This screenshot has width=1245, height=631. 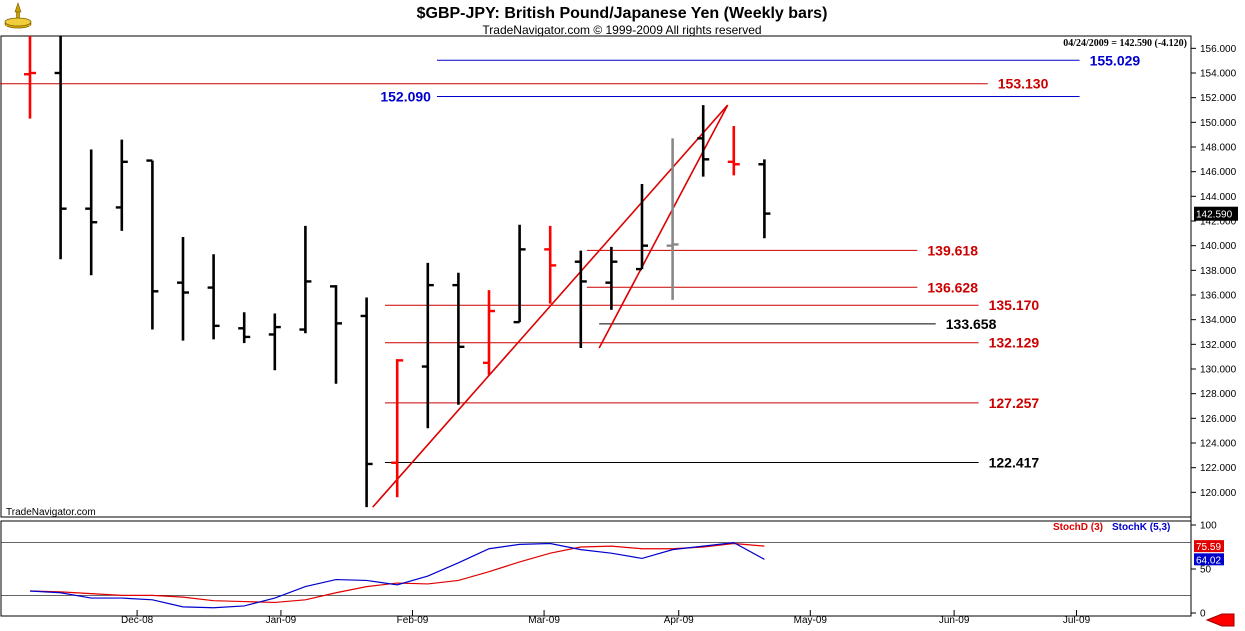 What do you see at coordinates (1218, 296) in the screenshot?
I see `price-tick-label: 136.000` at bounding box center [1218, 296].